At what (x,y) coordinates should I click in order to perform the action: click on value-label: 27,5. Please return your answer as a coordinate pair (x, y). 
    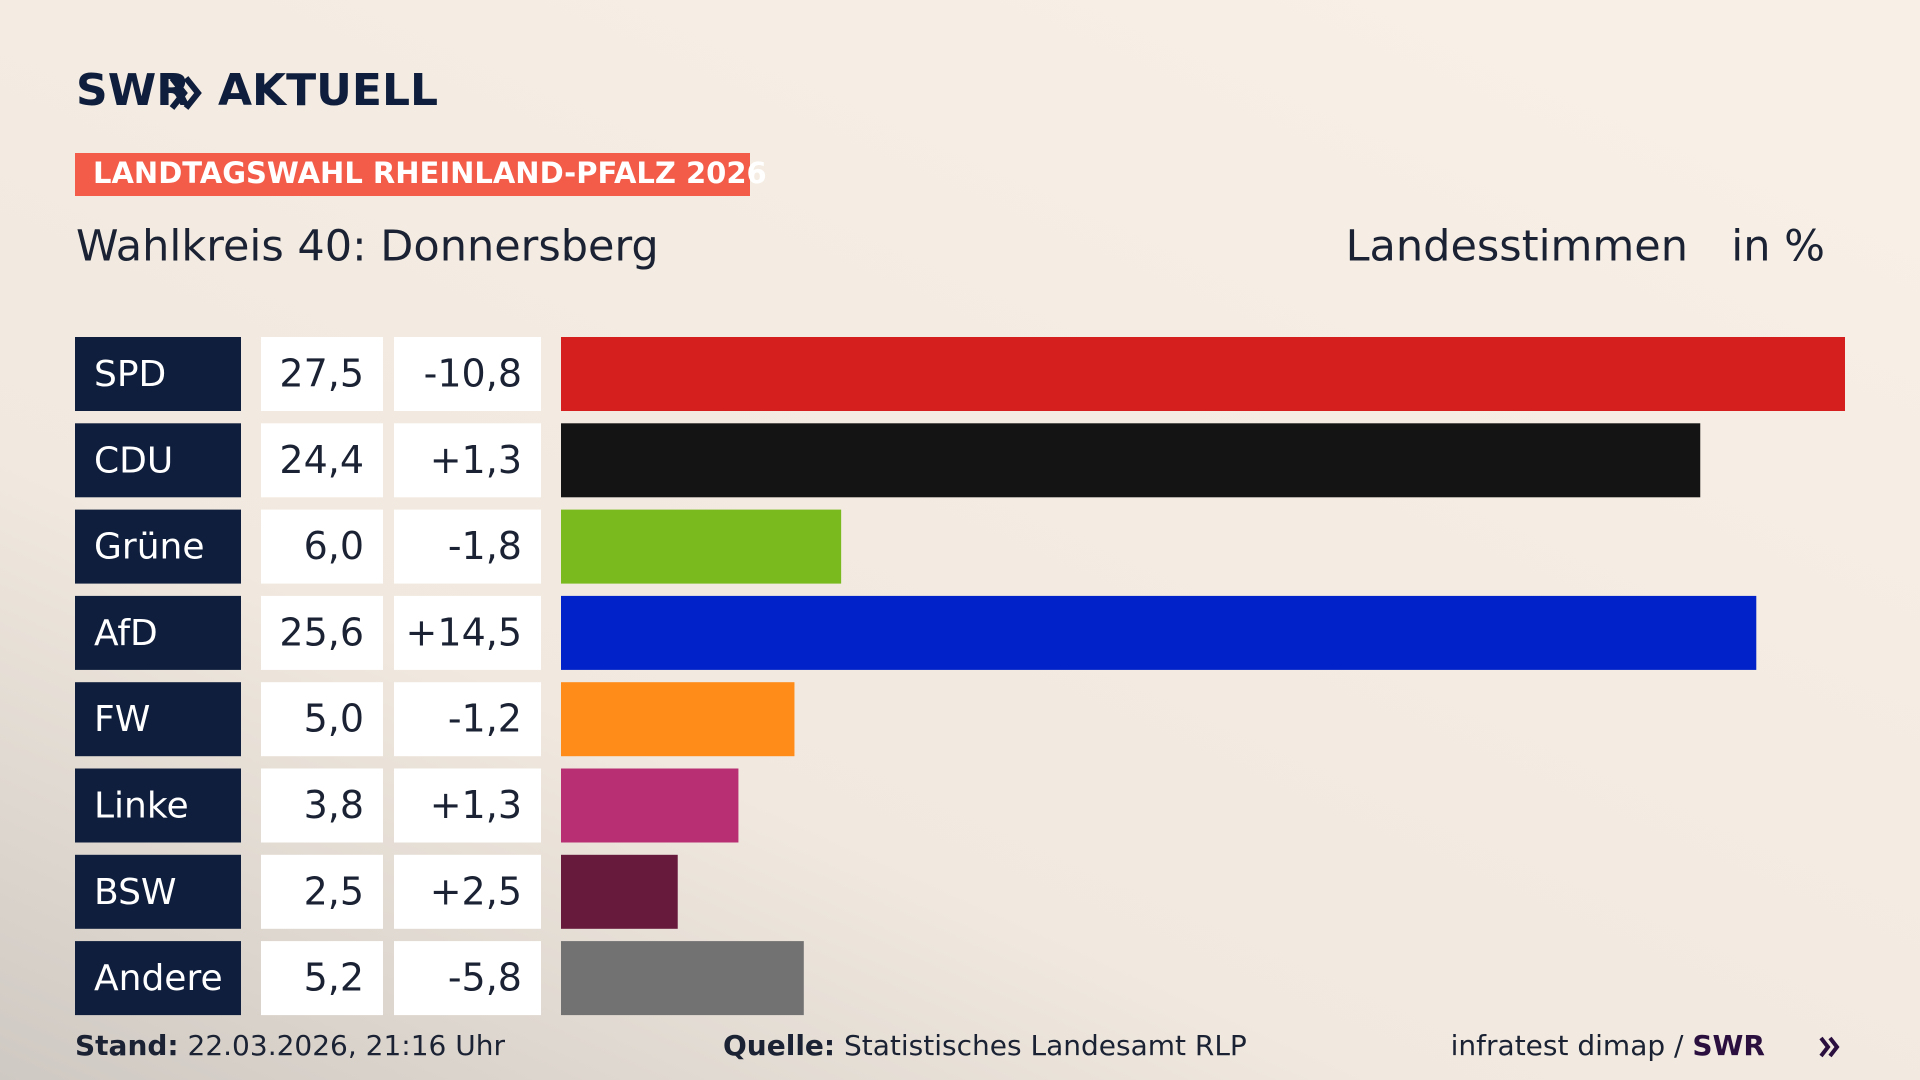
    Looking at the image, I should click on (321, 374).